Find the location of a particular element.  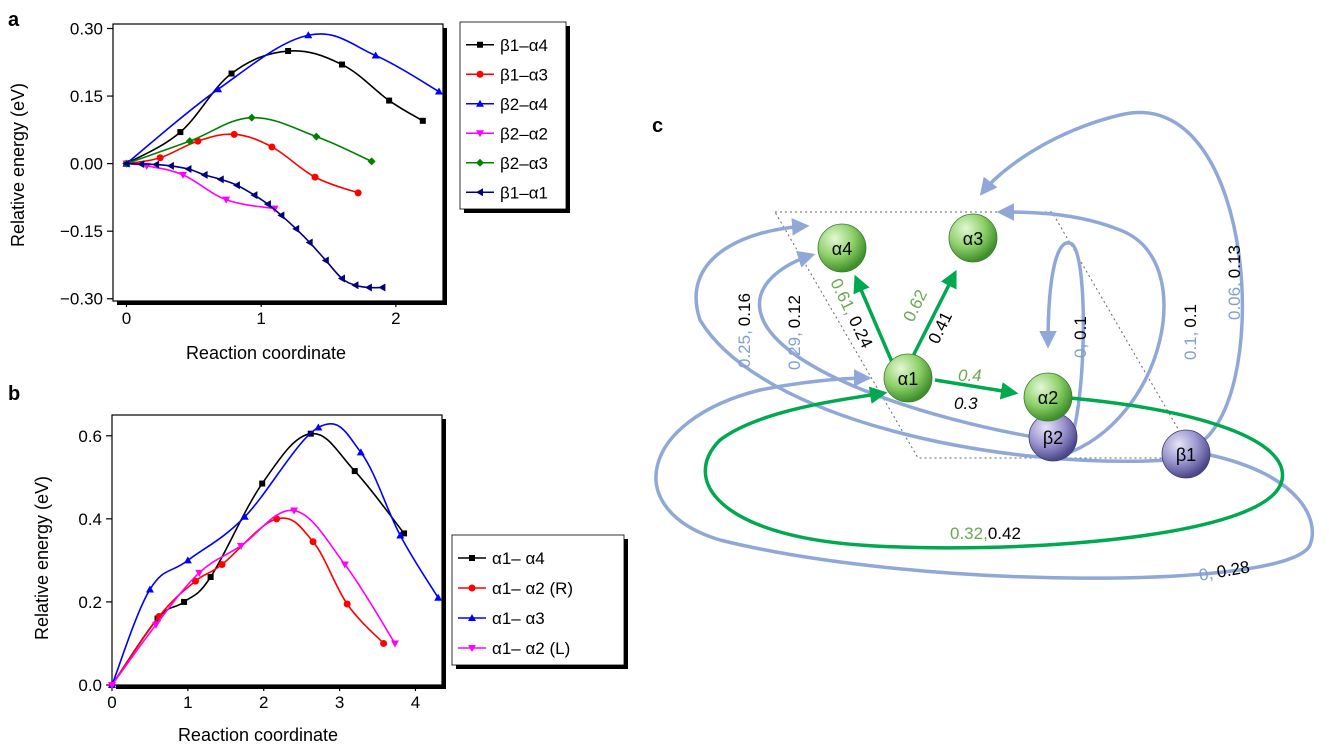

chart-b-plot: 0 1 2 3 4 0.0 0.2 0.4 0.6 is located at coordinates (262, 563).